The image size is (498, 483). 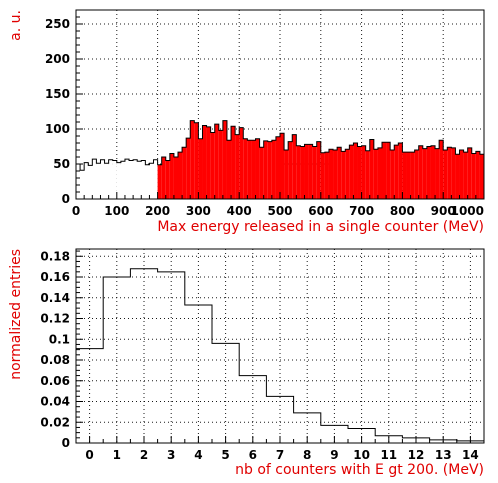 I want to click on energy-x-tick-label: 500, so click(x=279, y=211).